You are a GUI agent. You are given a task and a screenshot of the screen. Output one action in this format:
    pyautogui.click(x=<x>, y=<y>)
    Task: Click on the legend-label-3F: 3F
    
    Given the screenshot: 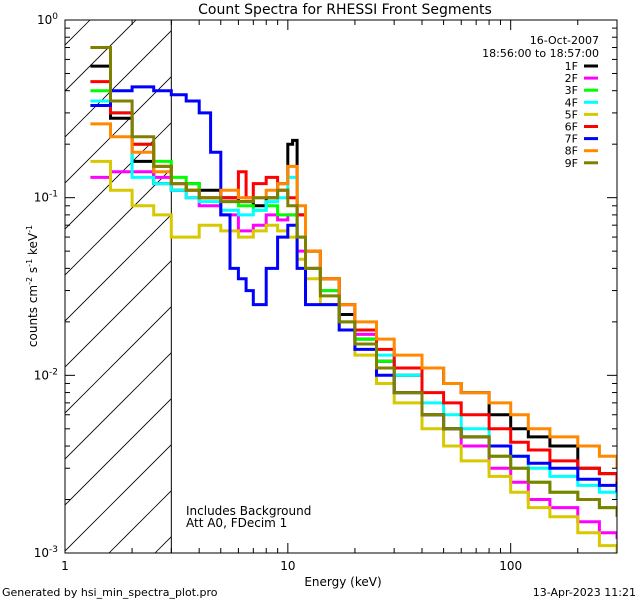 What is the action you would take?
    pyautogui.click(x=571, y=90)
    